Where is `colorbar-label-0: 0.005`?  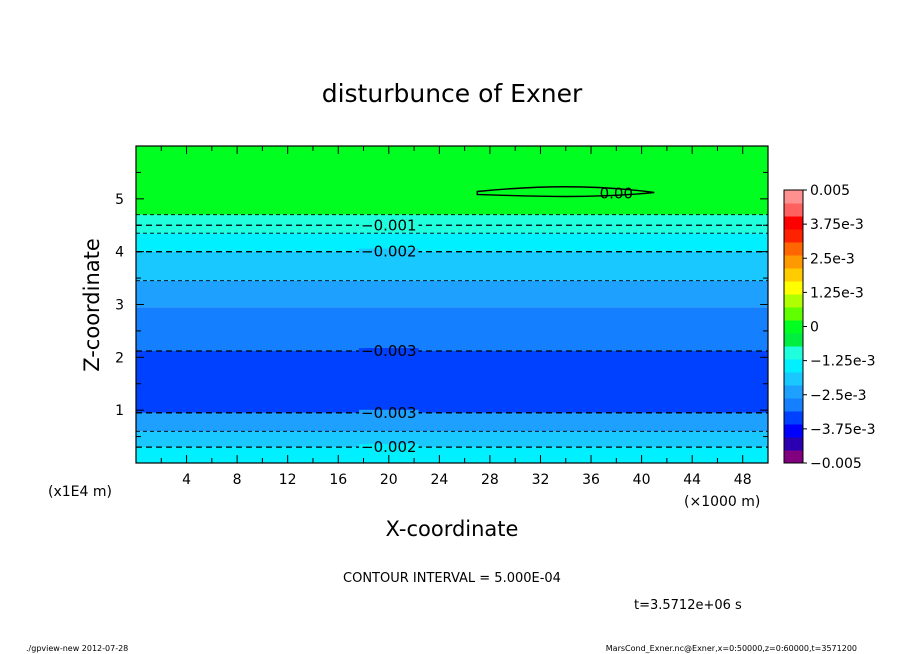 colorbar-label-0: 0.005 is located at coordinates (830, 191).